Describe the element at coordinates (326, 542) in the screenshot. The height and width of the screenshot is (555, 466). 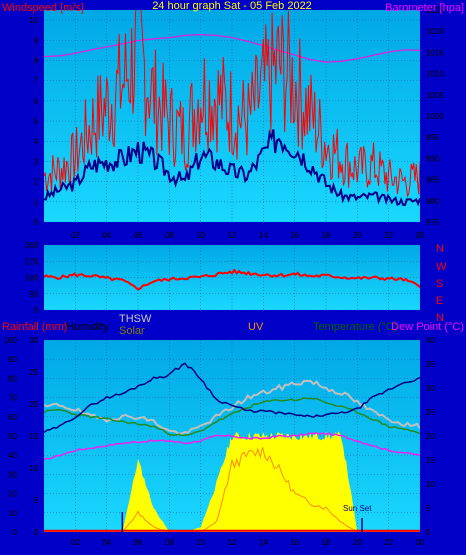
I see `bottom-x-tick: 18` at that location.